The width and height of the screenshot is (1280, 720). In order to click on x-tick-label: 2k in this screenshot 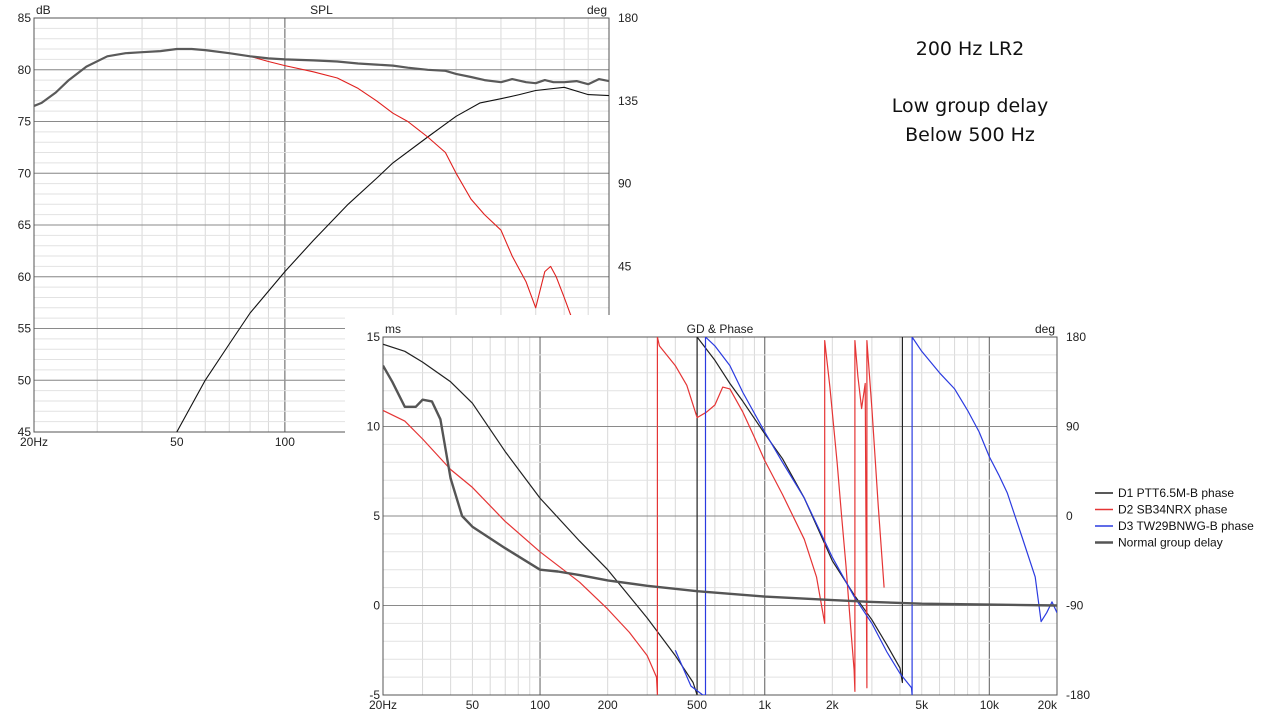, I will do `click(833, 705)`.